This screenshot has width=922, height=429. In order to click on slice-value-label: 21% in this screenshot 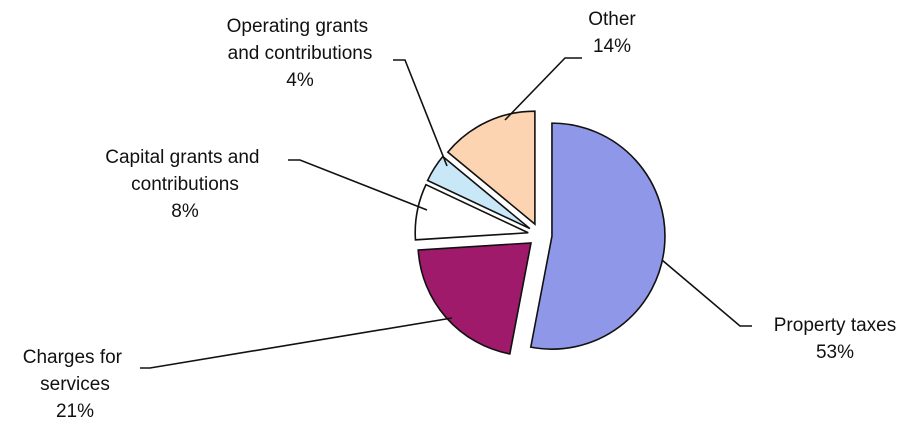, I will do `click(75, 411)`.